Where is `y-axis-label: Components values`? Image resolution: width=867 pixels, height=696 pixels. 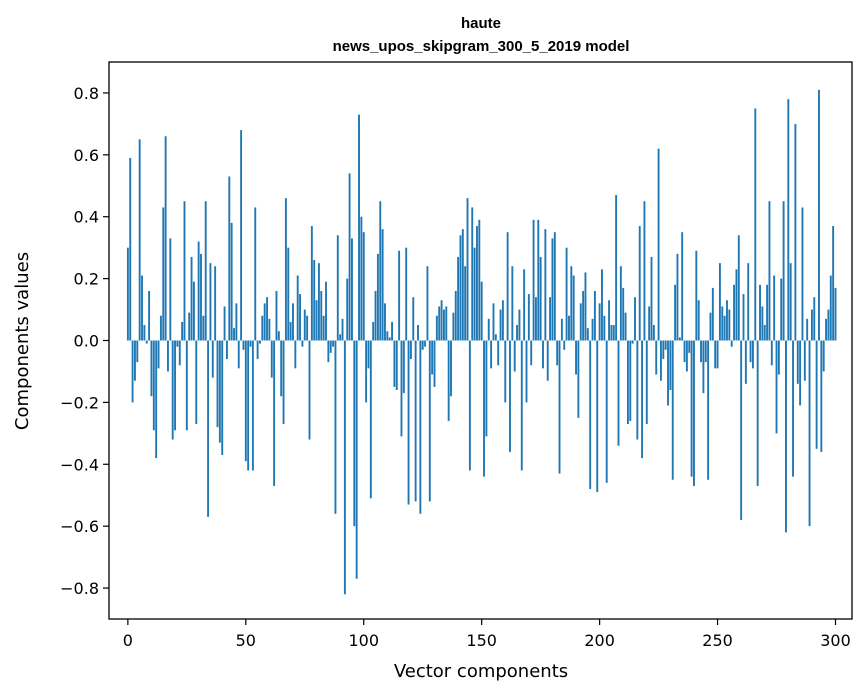
y-axis-label: Components values is located at coordinates (22, 341).